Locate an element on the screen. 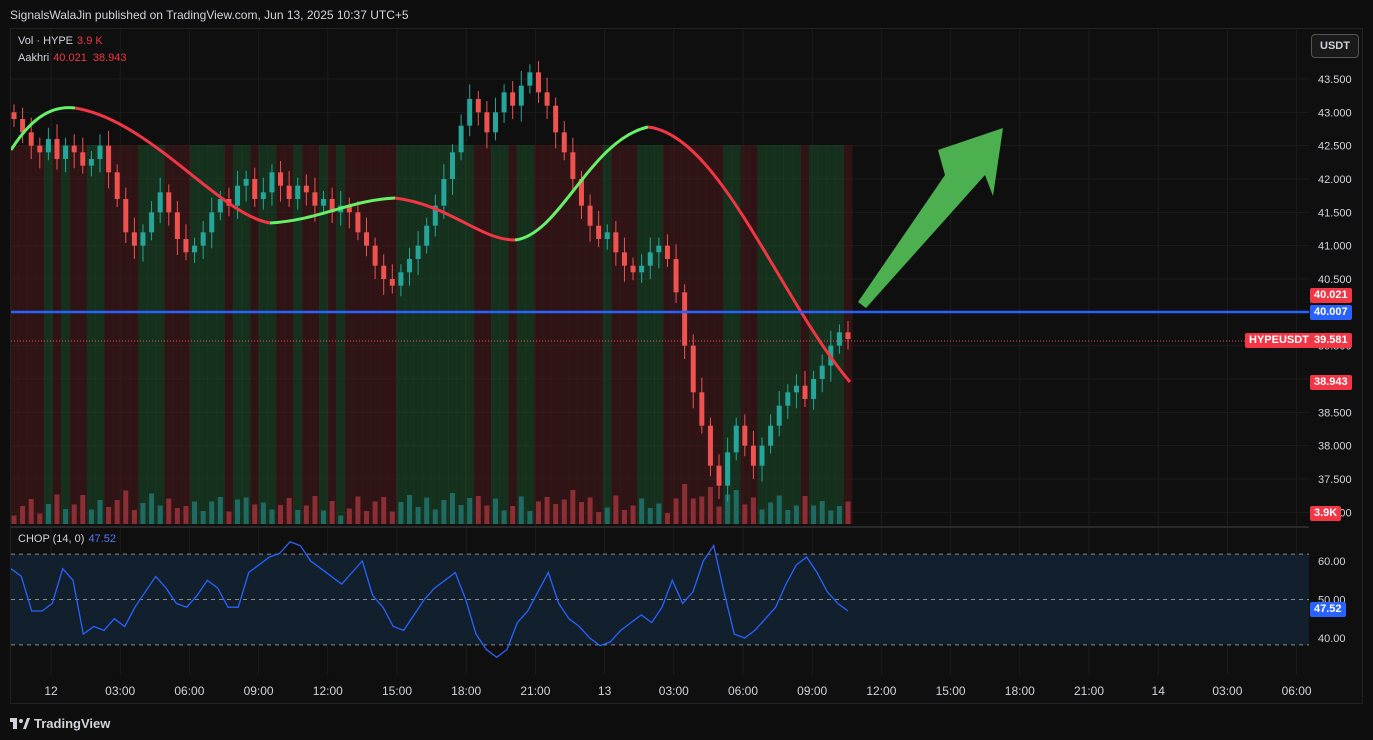 The image size is (1373, 740). aakhri-legend: Aakhri 40.021 38.943 is located at coordinates (72, 58).